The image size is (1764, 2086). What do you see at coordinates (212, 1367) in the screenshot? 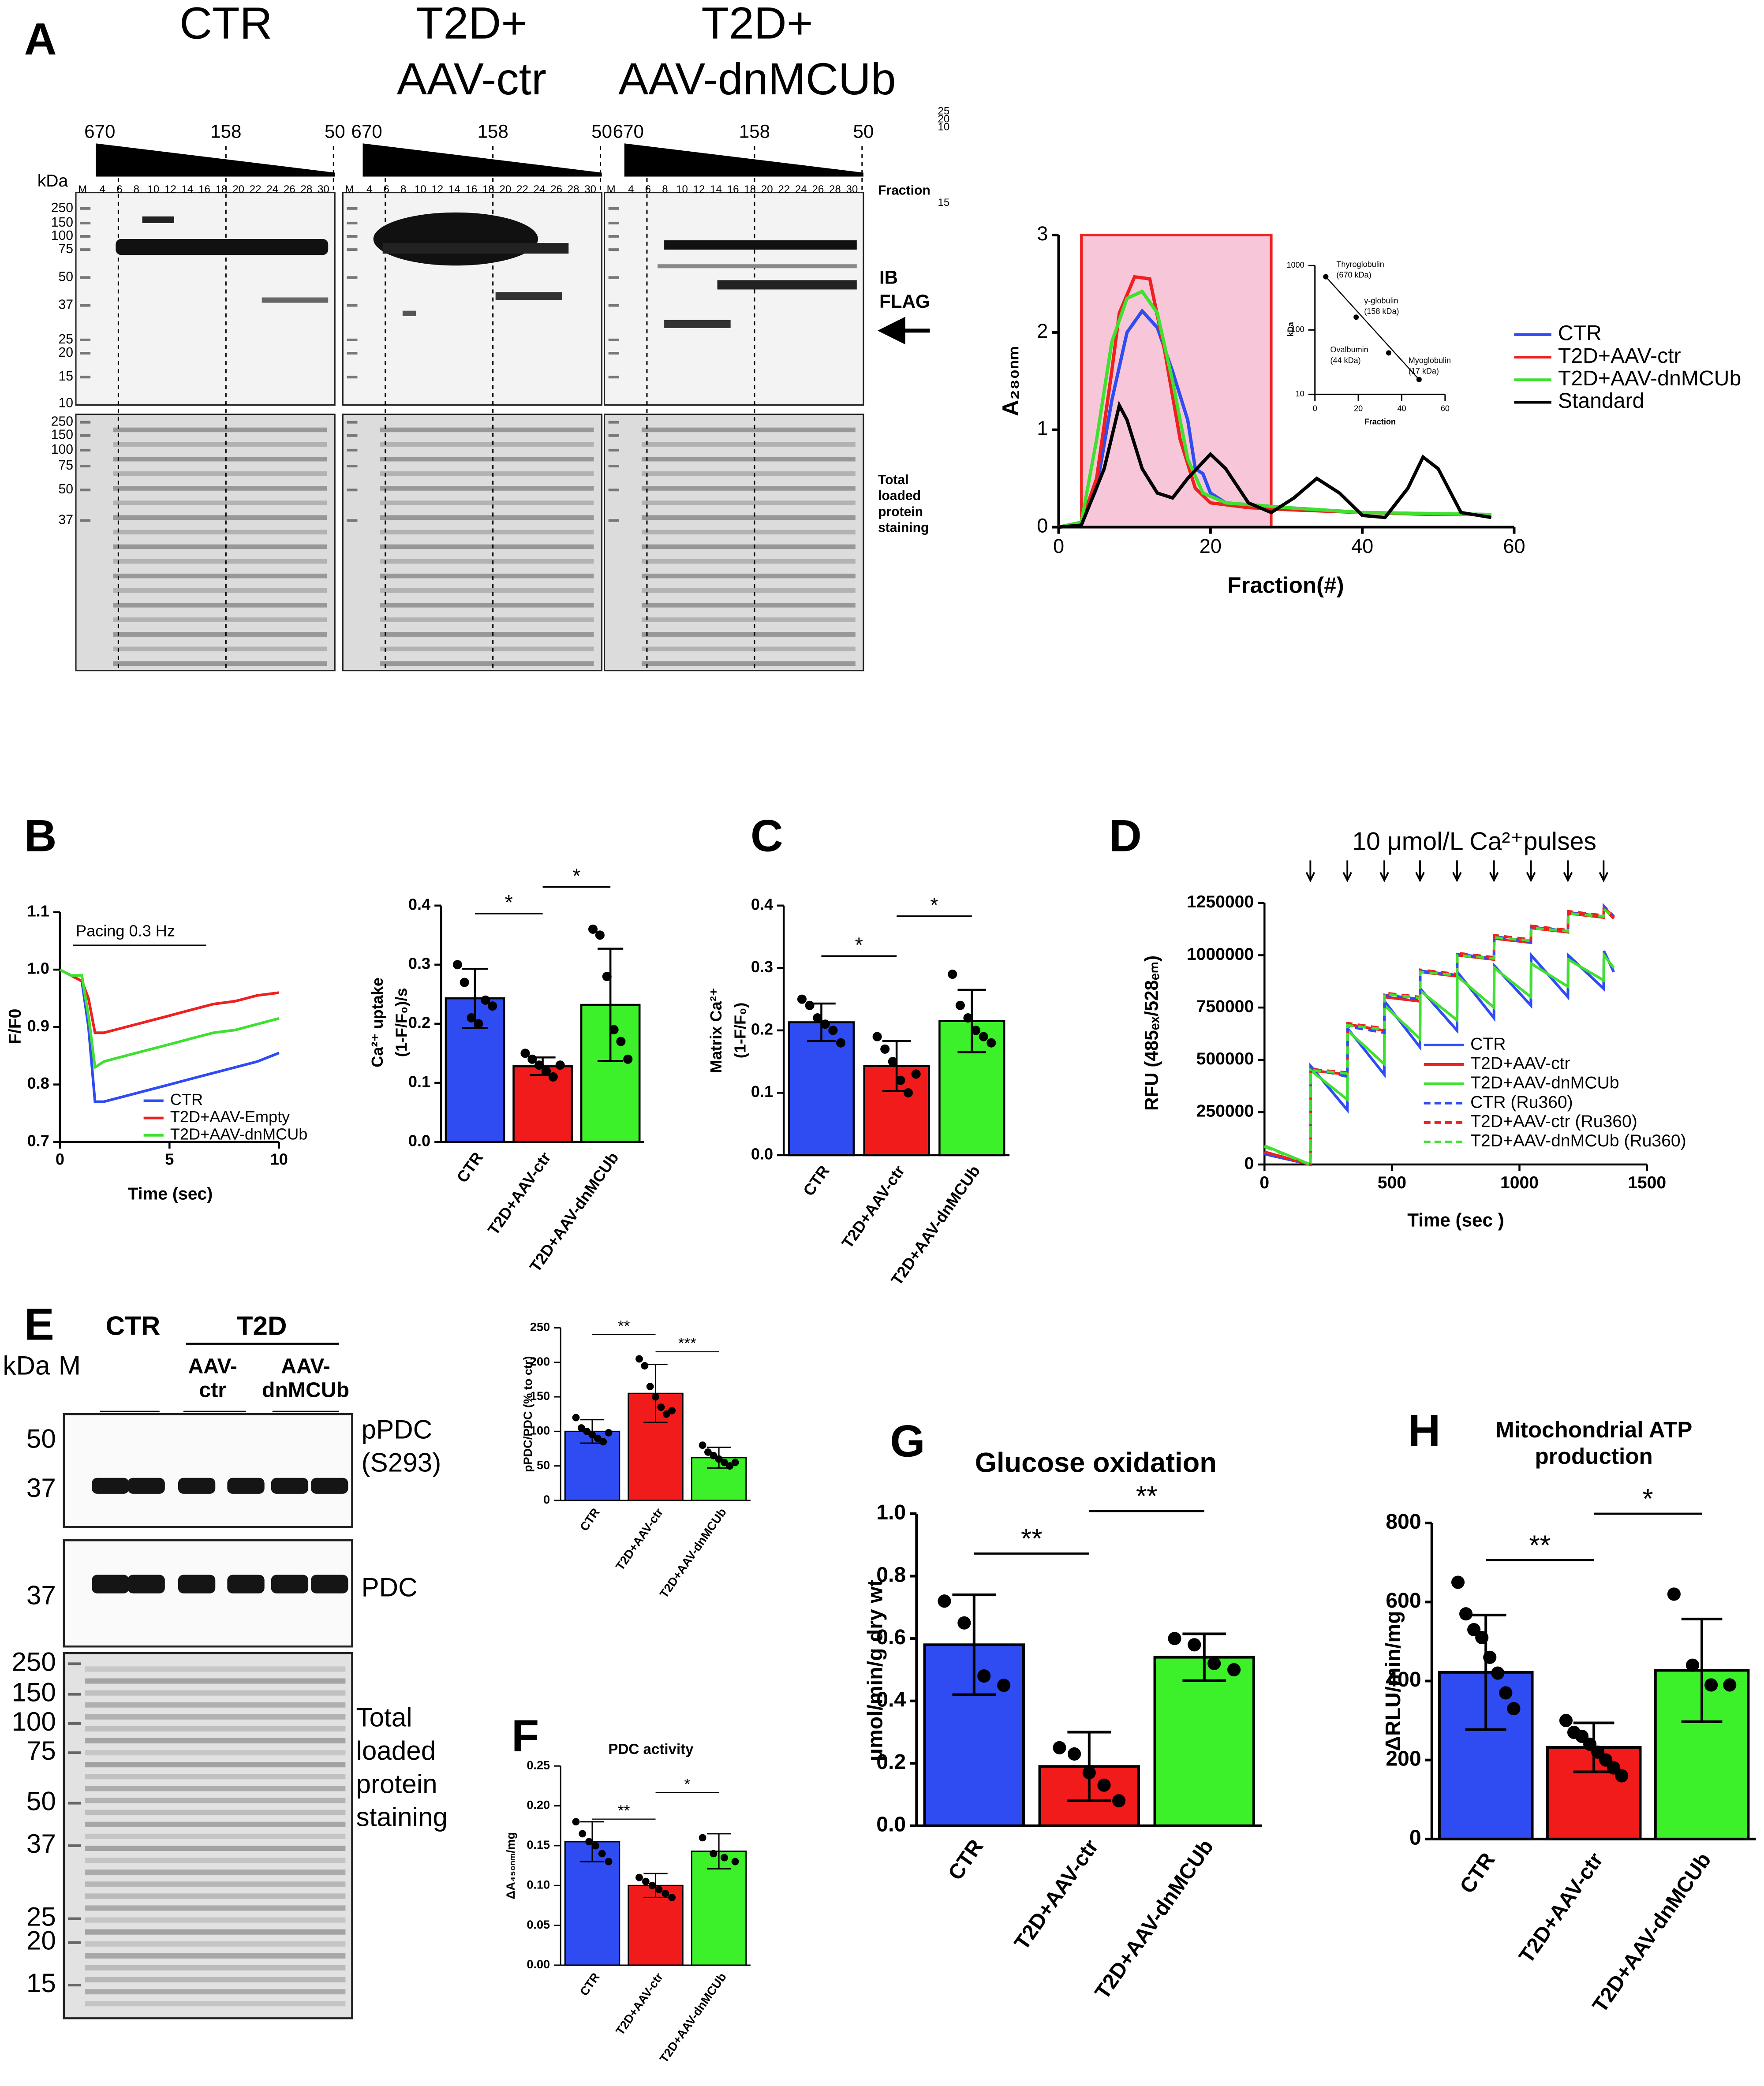
I see `subgroup-title: AAV-` at bounding box center [212, 1367].